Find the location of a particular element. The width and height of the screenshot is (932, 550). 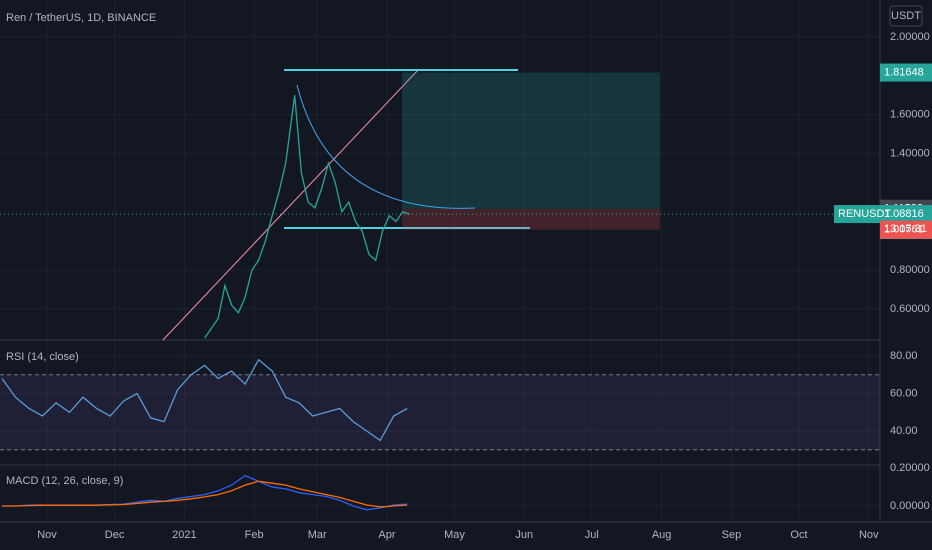

symbol-tag: RENUSDT is located at coordinates (864, 214).